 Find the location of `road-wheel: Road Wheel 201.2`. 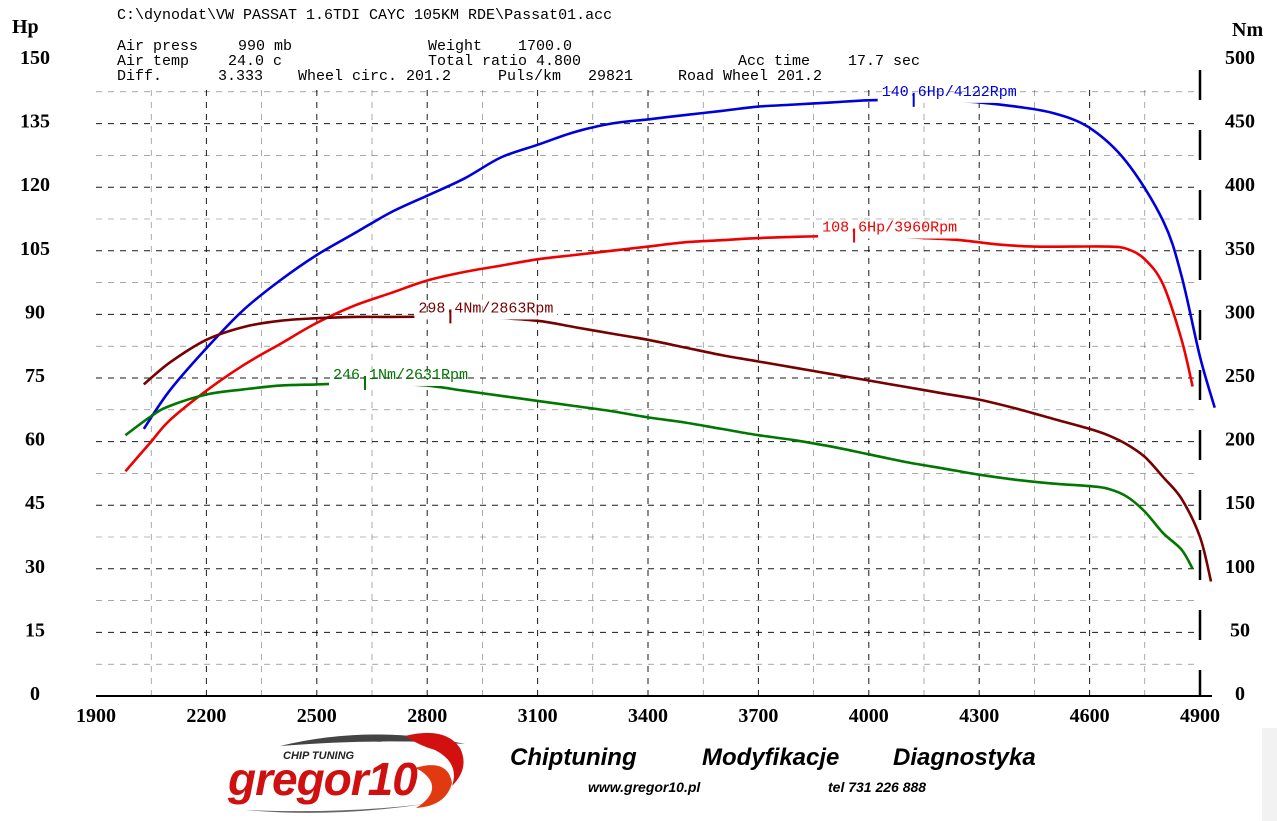

road-wheel: Road Wheel 201.2 is located at coordinates (750, 76).